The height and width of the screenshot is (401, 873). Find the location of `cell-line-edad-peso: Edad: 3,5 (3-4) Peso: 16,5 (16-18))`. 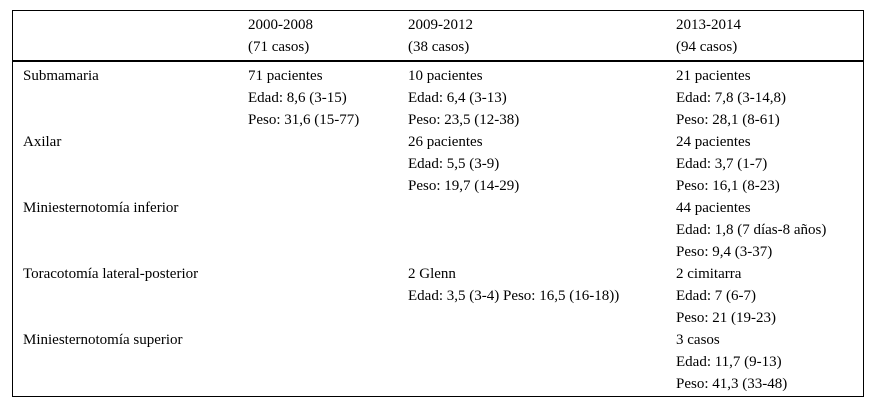

cell-line-edad-peso: Edad: 3,5 (3-4) Peso: 16,5 (16-18)) is located at coordinates (514, 296).